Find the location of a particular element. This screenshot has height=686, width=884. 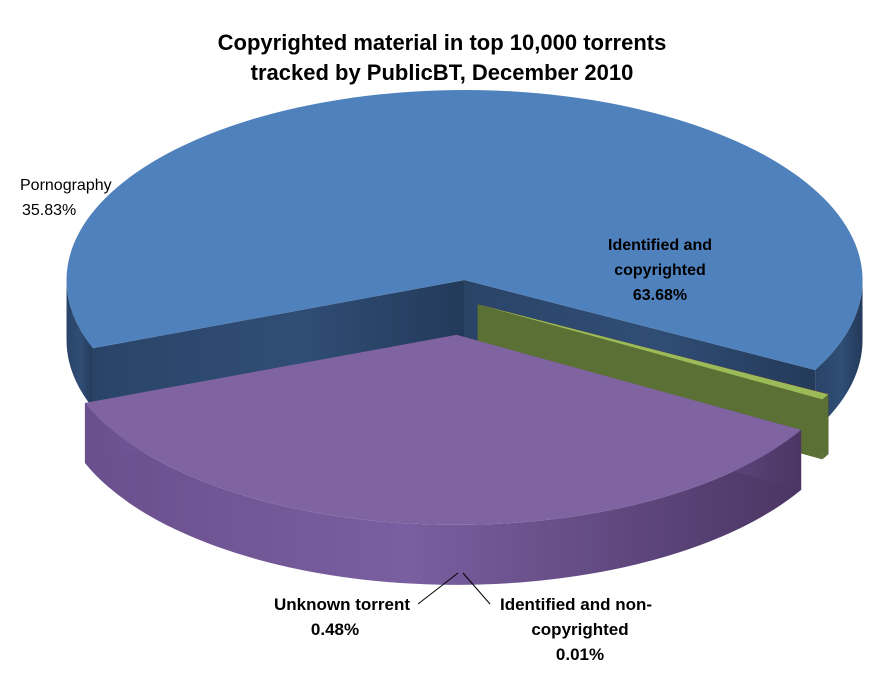

pie-slice-unknown-torrent is located at coordinates (653, 352).